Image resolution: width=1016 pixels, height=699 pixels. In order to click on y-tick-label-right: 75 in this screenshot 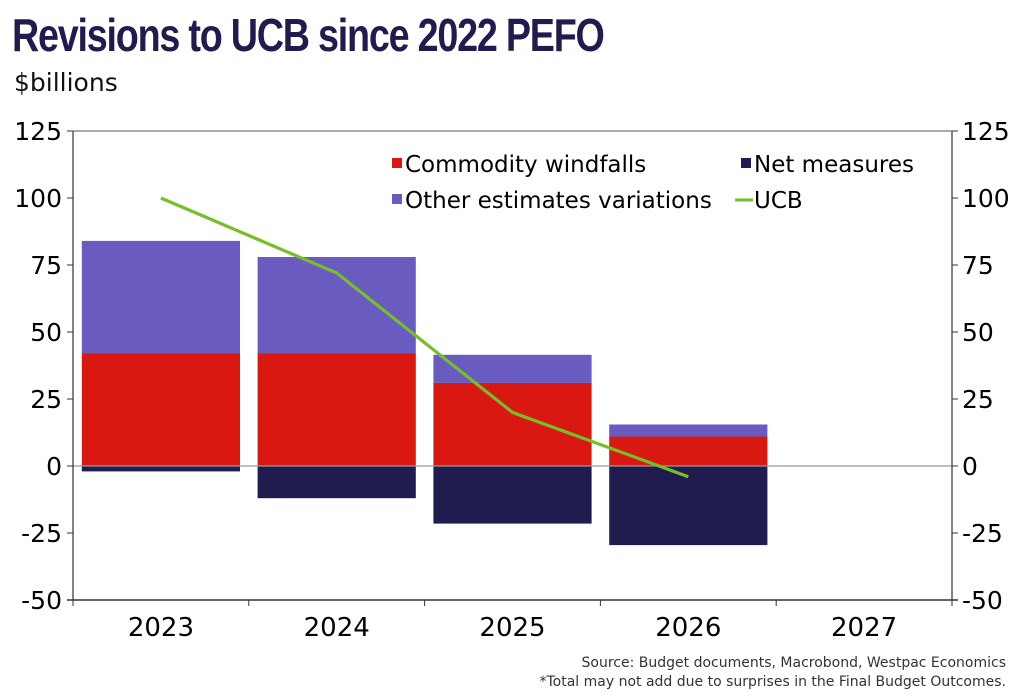, I will do `click(978, 265)`.